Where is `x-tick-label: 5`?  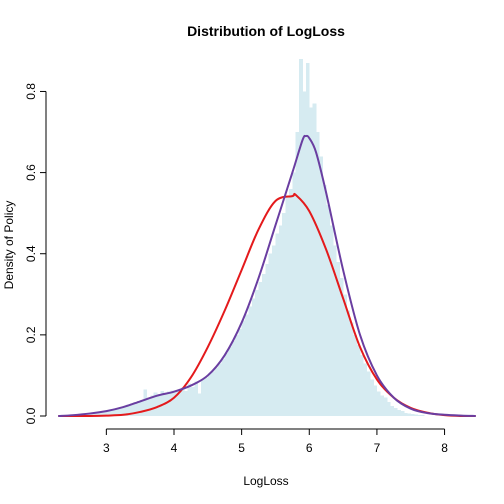
x-tick-label: 5 is located at coordinates (241, 448).